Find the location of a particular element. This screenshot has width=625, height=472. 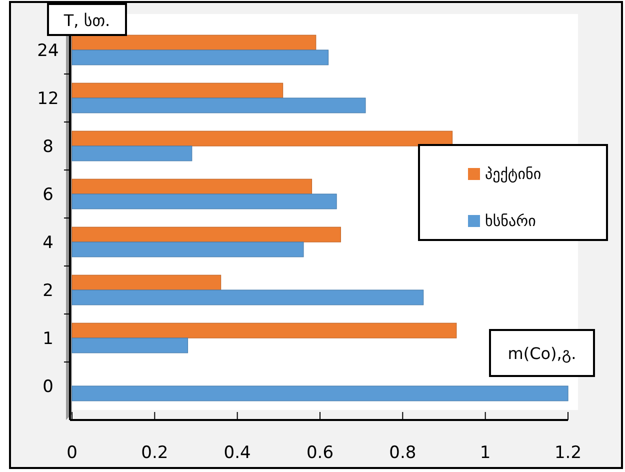

x-tick-label: 0.4 is located at coordinates (237, 453).